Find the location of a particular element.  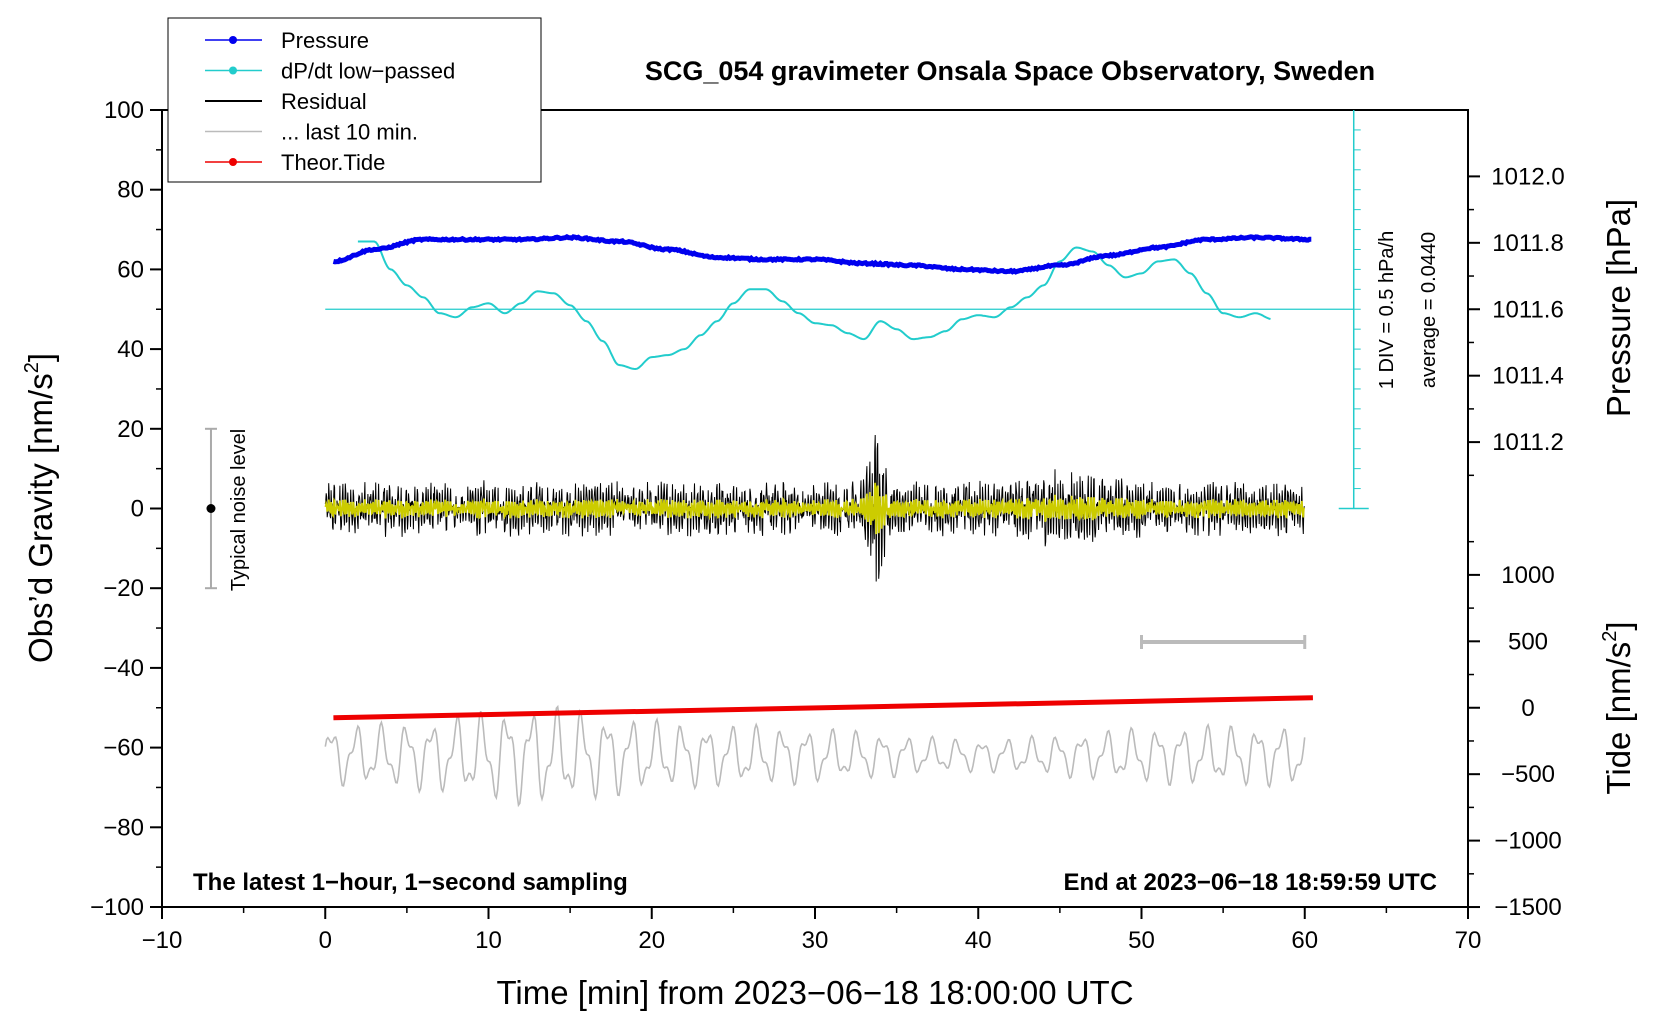

pressure-tick-label: 1011.4 is located at coordinates (1528, 376).